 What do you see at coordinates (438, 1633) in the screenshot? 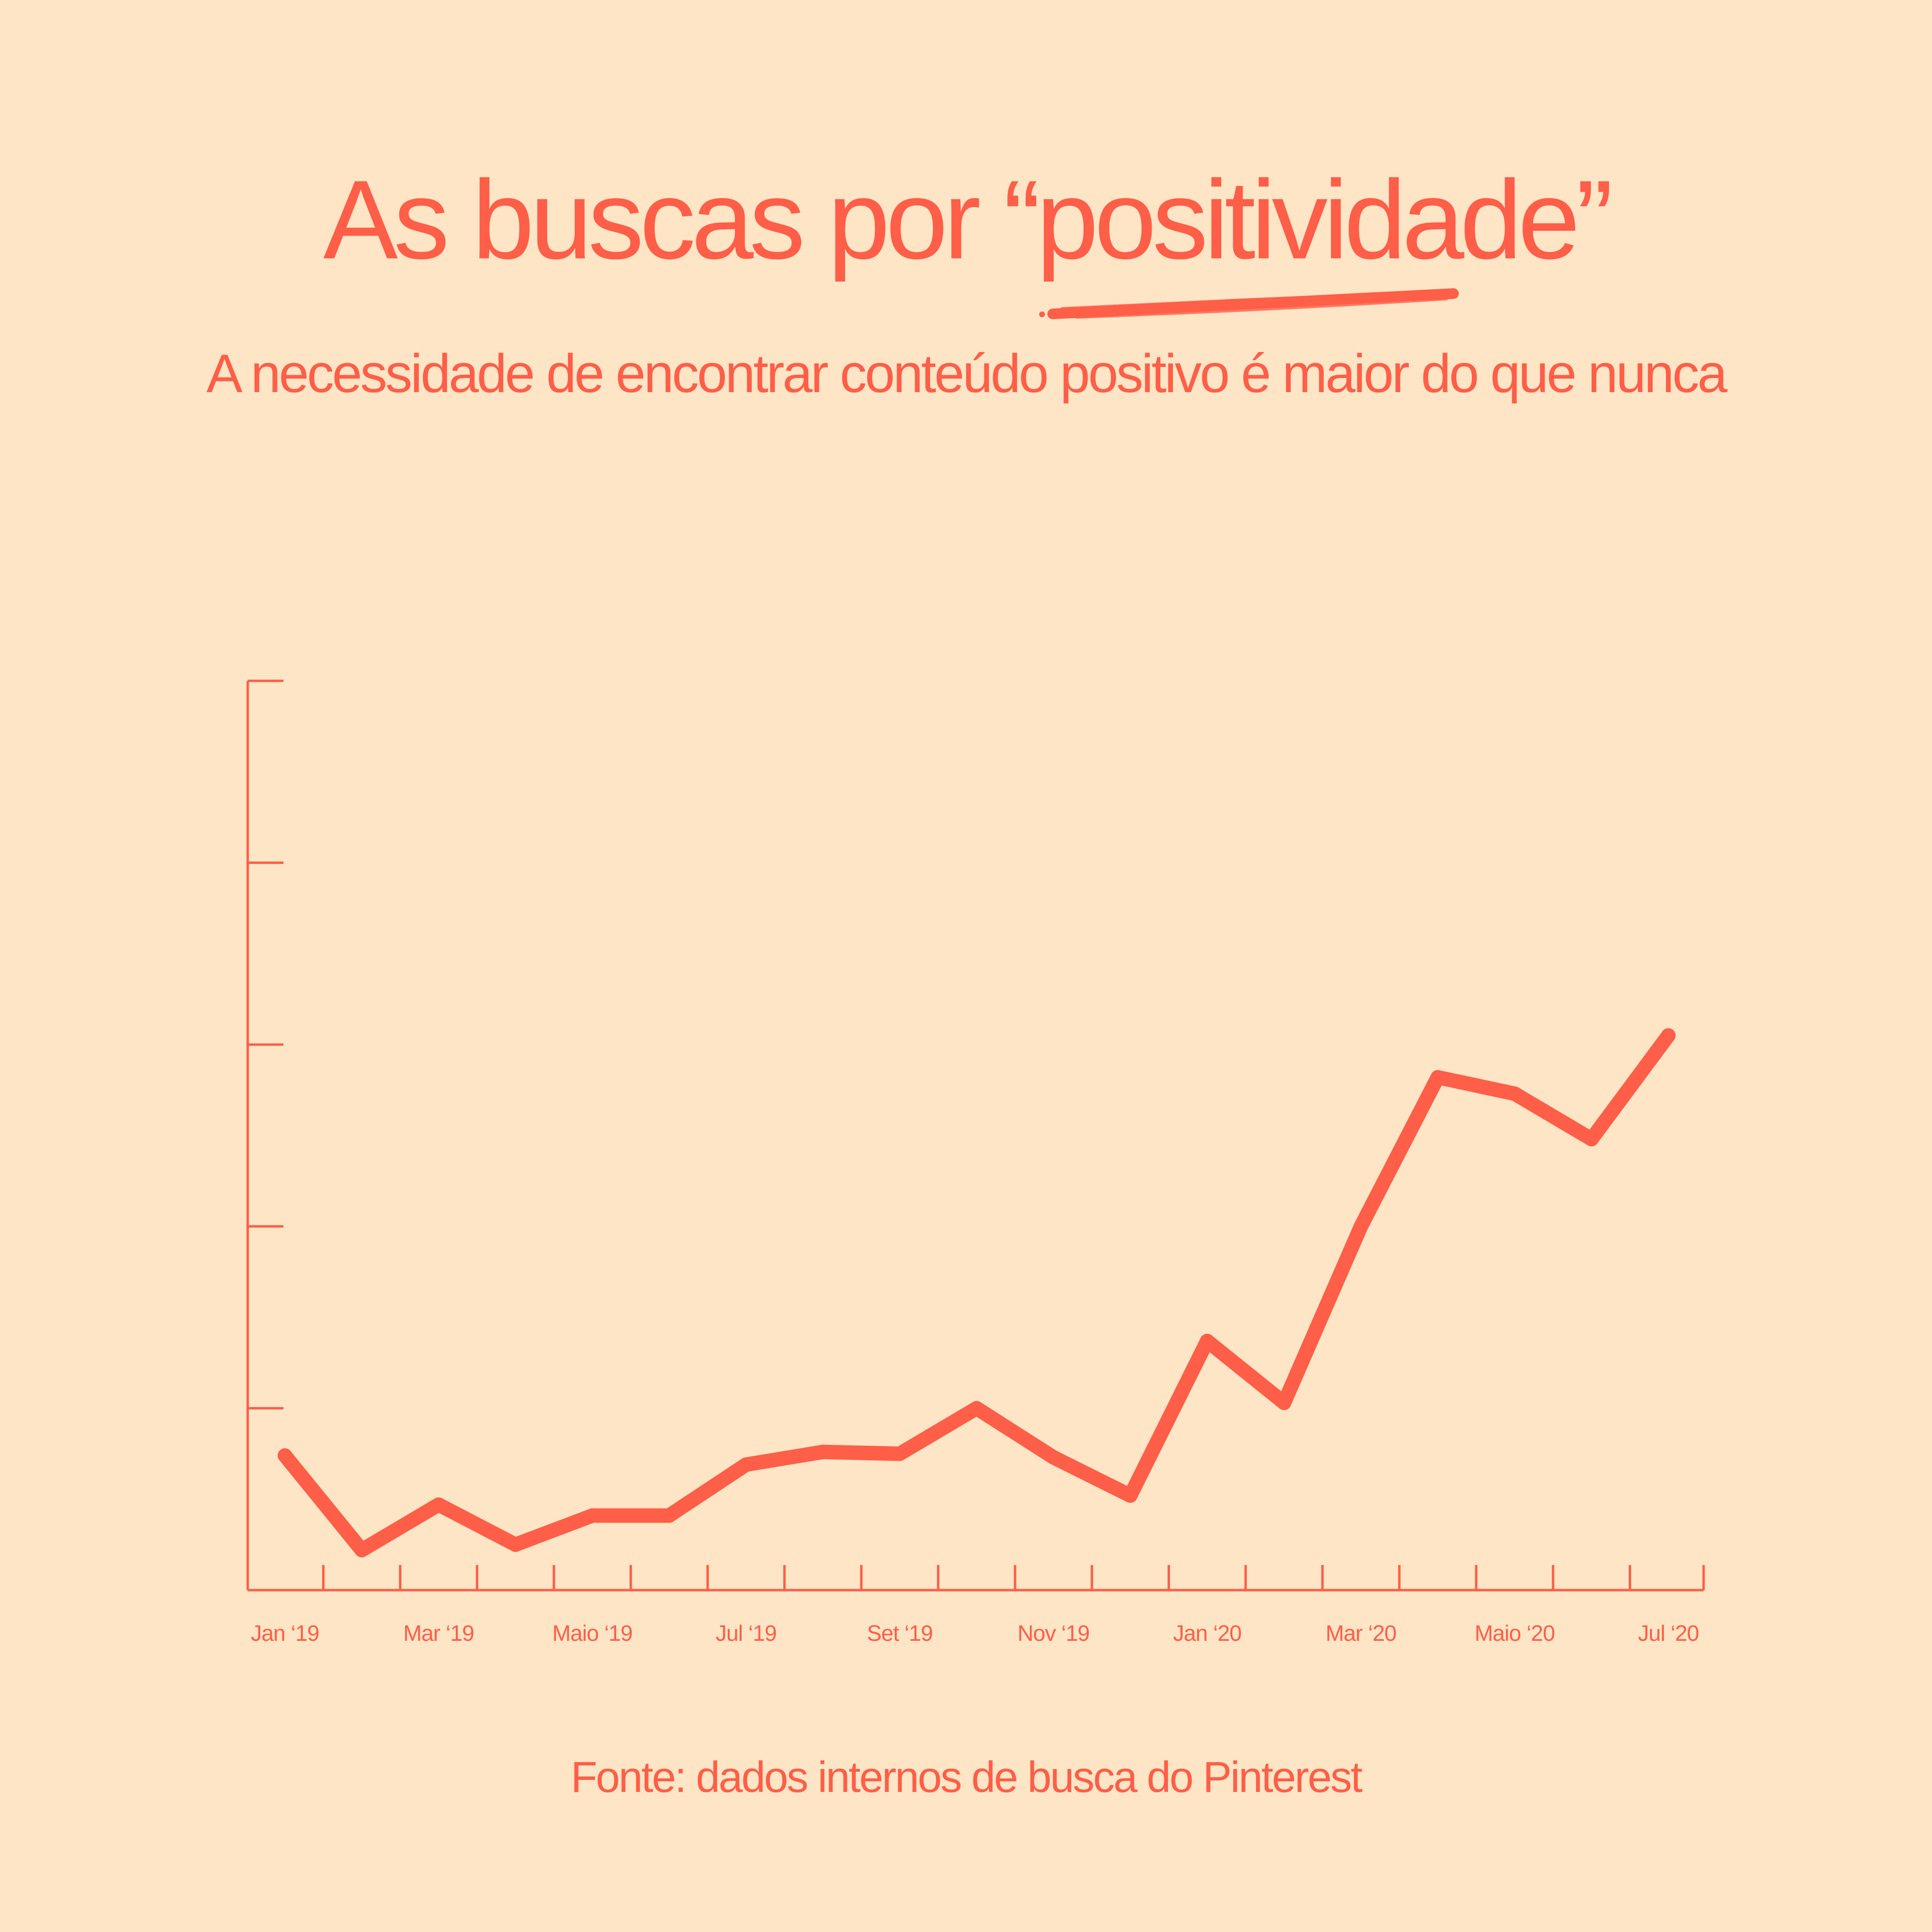
I see `x-tick-label: Mar ‘19` at bounding box center [438, 1633].